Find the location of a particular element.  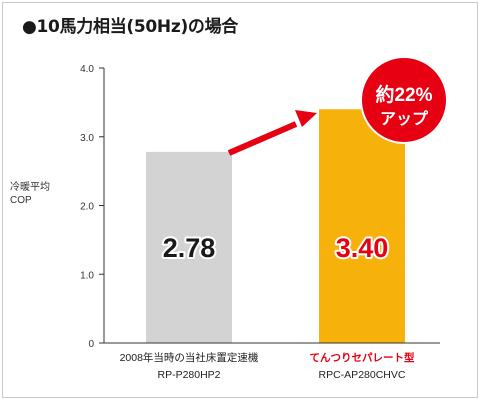

y-tick-label: 4.0 is located at coordinates (87, 69).